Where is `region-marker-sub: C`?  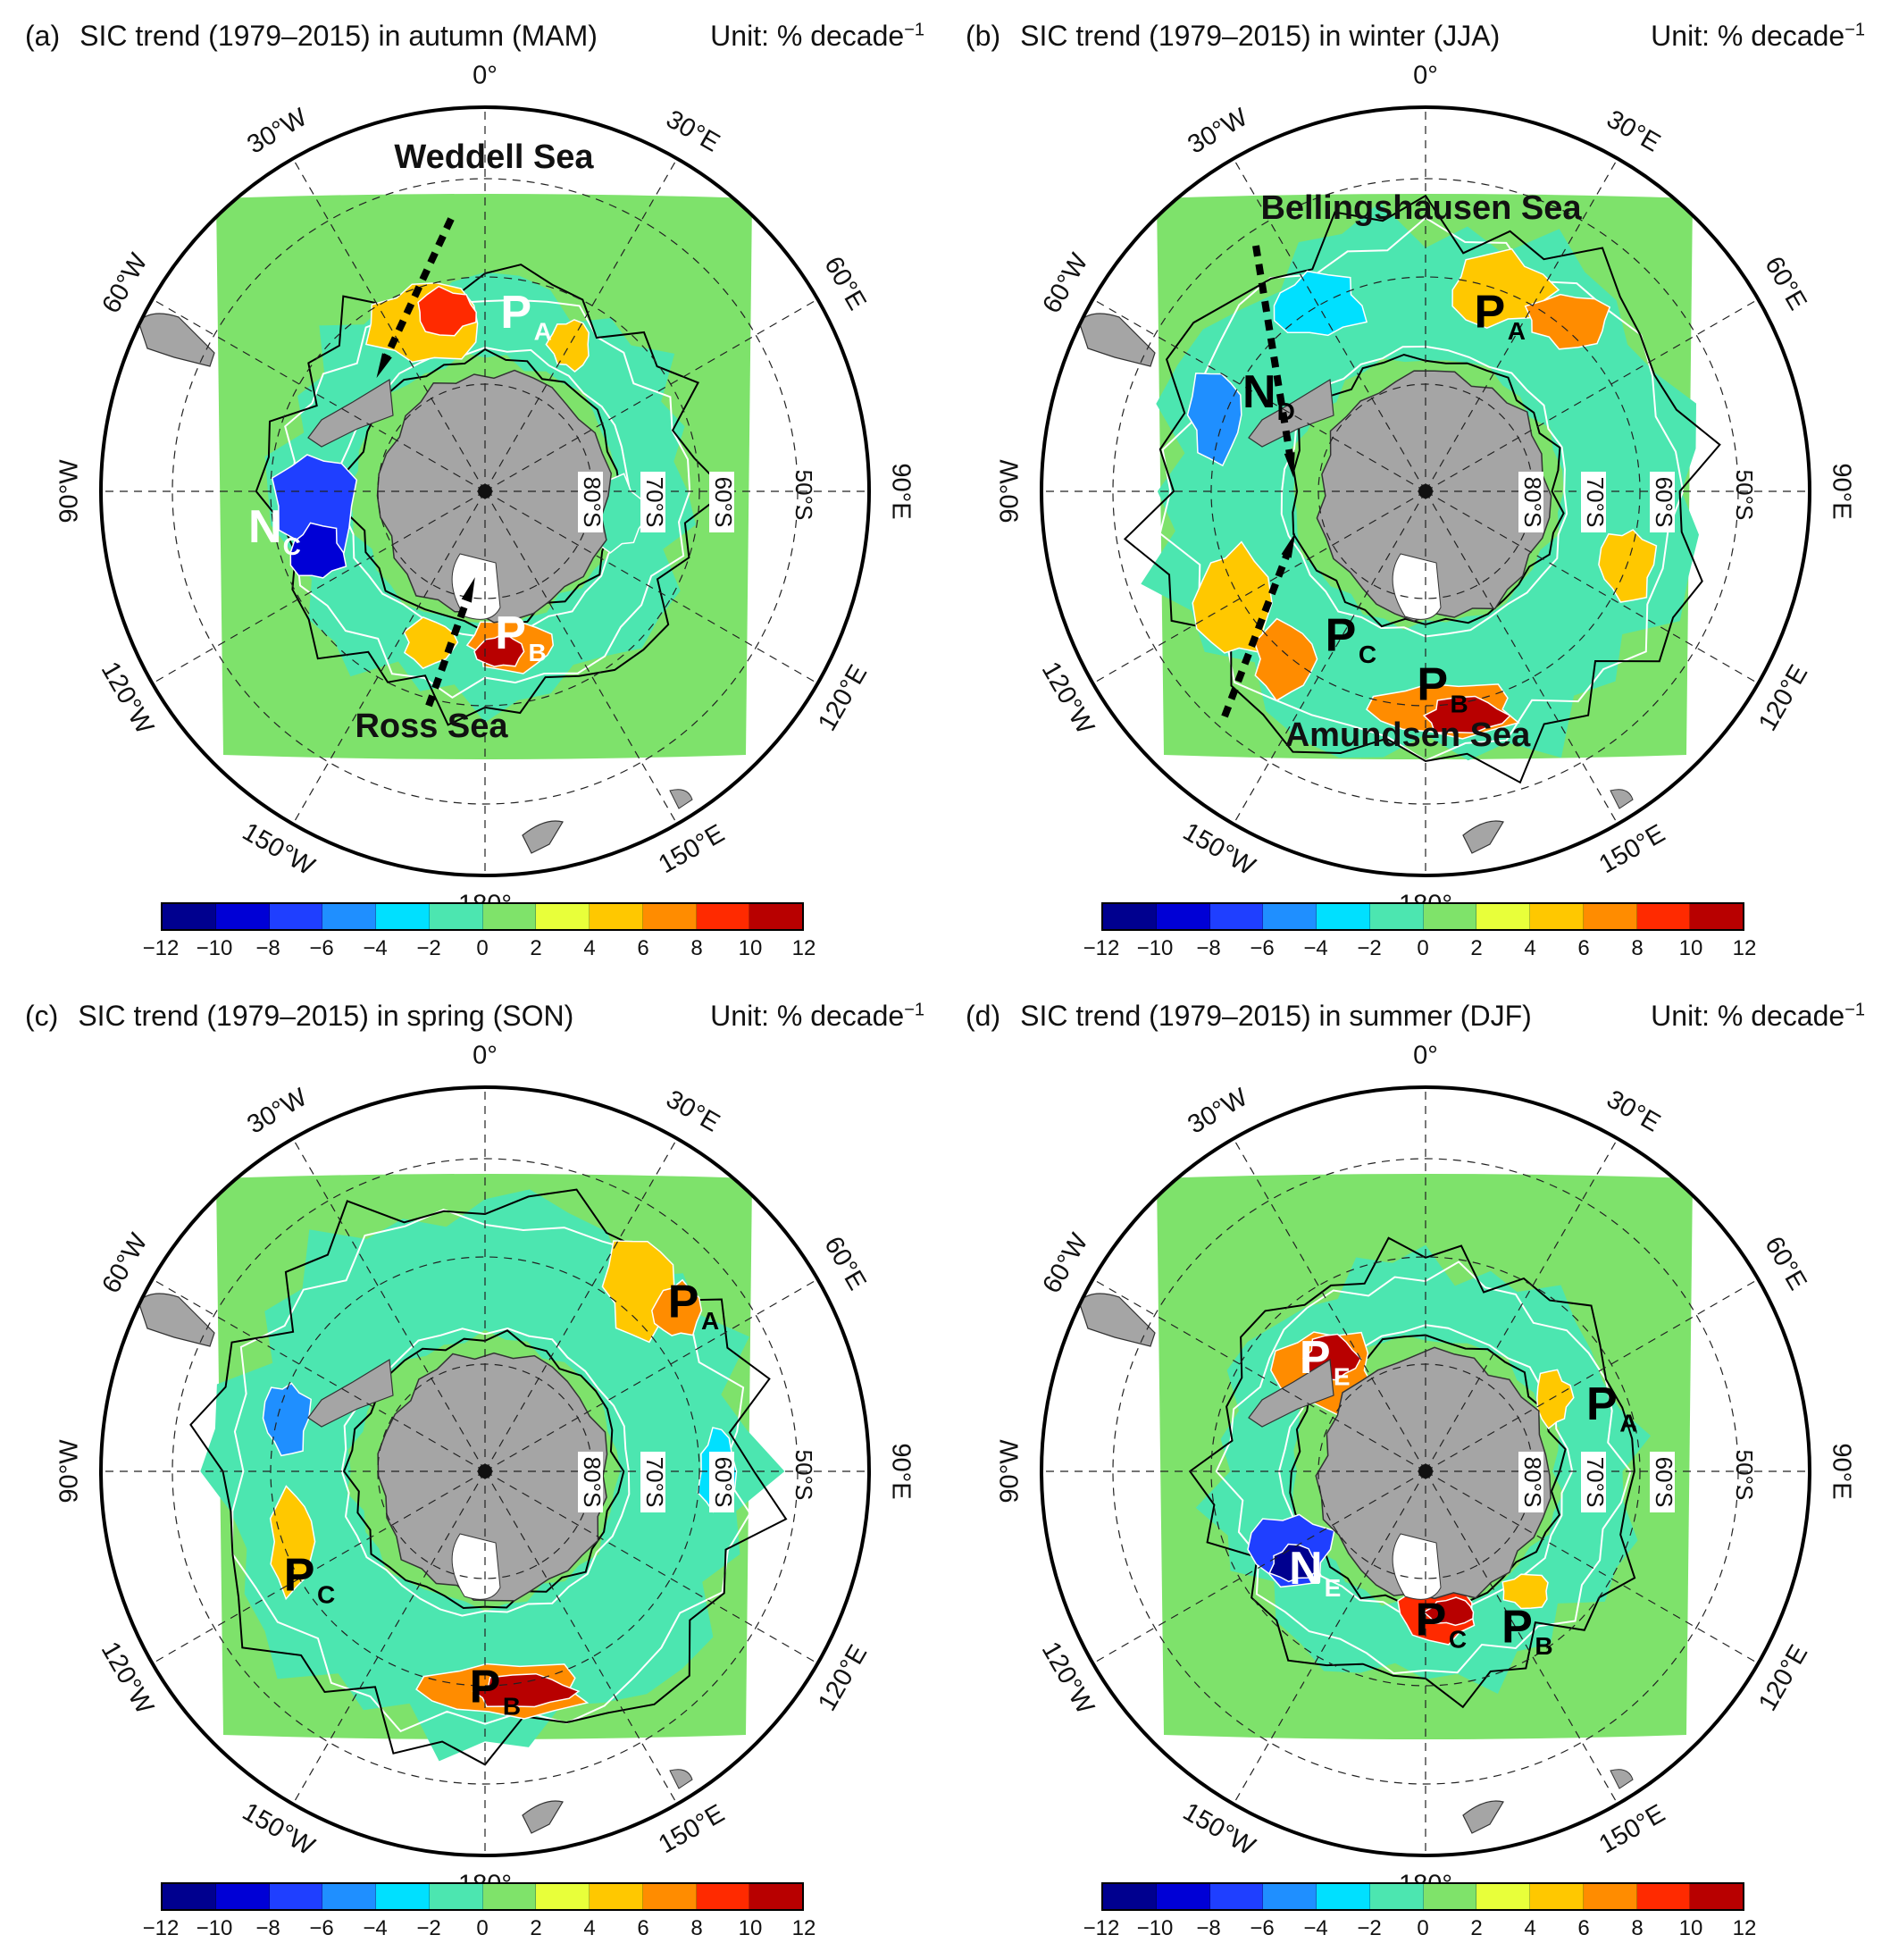 region-marker-sub: C is located at coordinates (326, 1594).